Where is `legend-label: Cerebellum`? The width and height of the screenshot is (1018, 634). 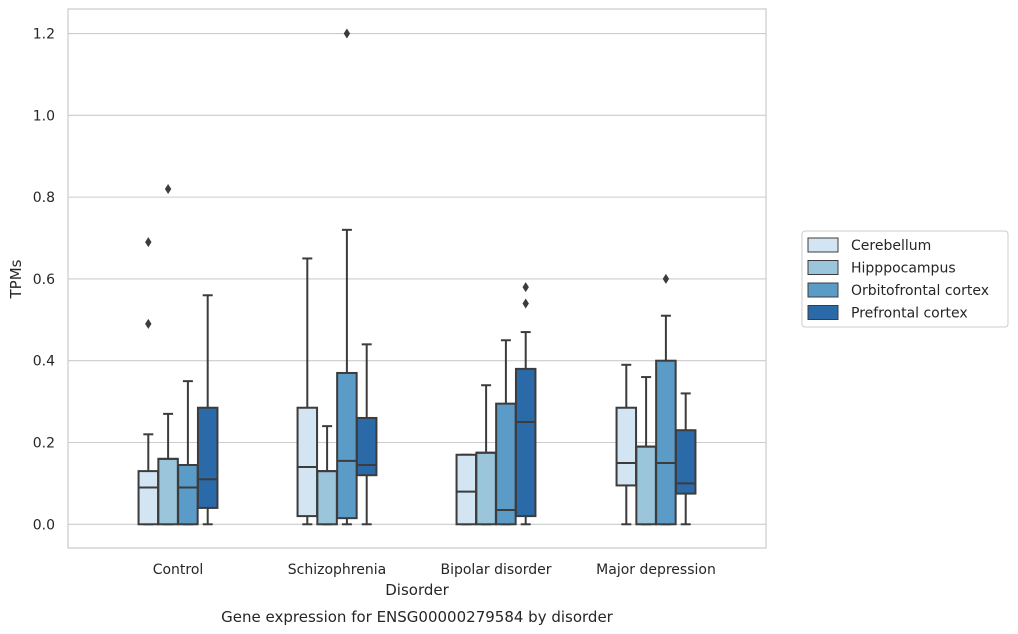
legend-label: Cerebellum is located at coordinates (891, 246).